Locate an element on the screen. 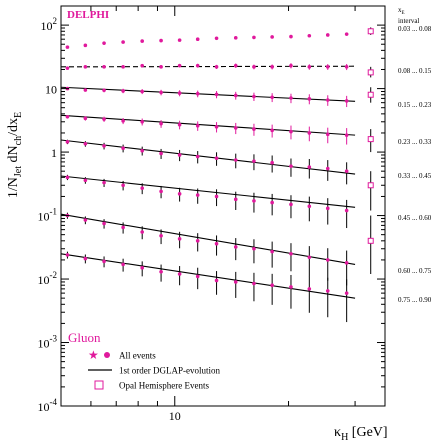 The width and height of the screenshot is (443, 444). y-axis-title-text: 1/NJet dNch/dxE is located at coordinates (15, 155).